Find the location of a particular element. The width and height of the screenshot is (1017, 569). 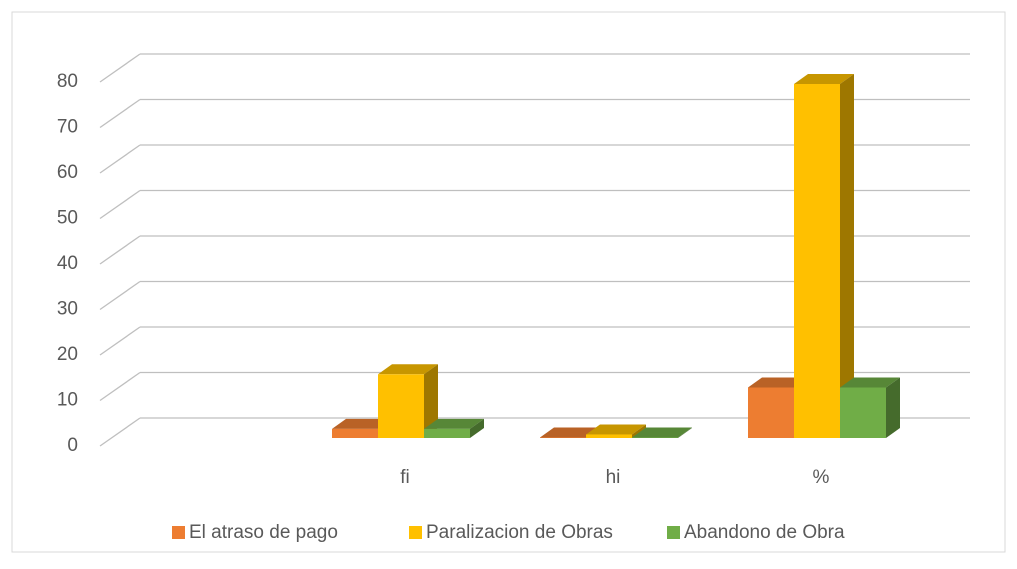

y-tick-label: 0 is located at coordinates (72, 445).